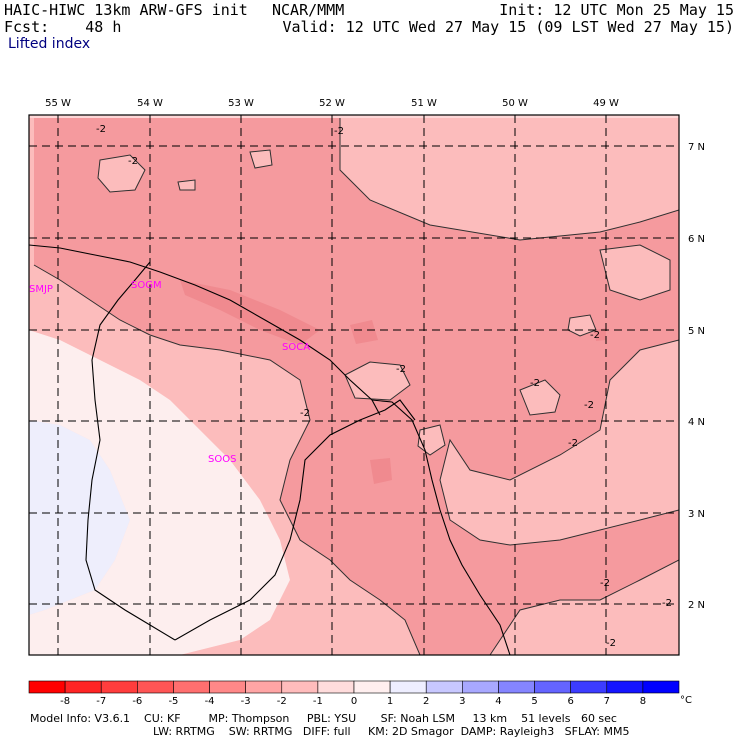 The width and height of the screenshot is (740, 740). I want to click on colorbar-tick-label: 7, so click(607, 701).